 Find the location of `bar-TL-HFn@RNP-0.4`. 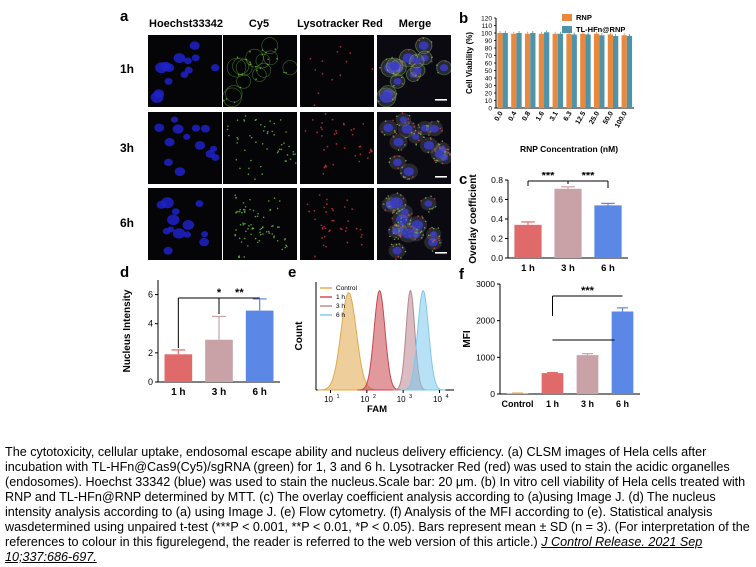

bar-TL-HFn@RNP-0.4 is located at coordinates (519, 70).